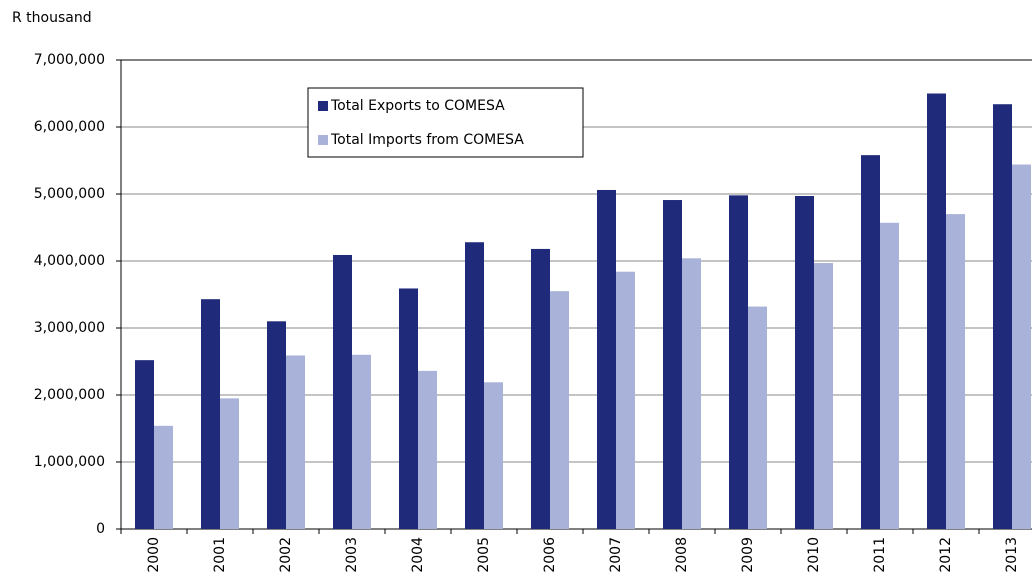 This screenshot has width=1032, height=583. What do you see at coordinates (417, 106) in the screenshot?
I see `legend-label: Total Exports to COMESA` at bounding box center [417, 106].